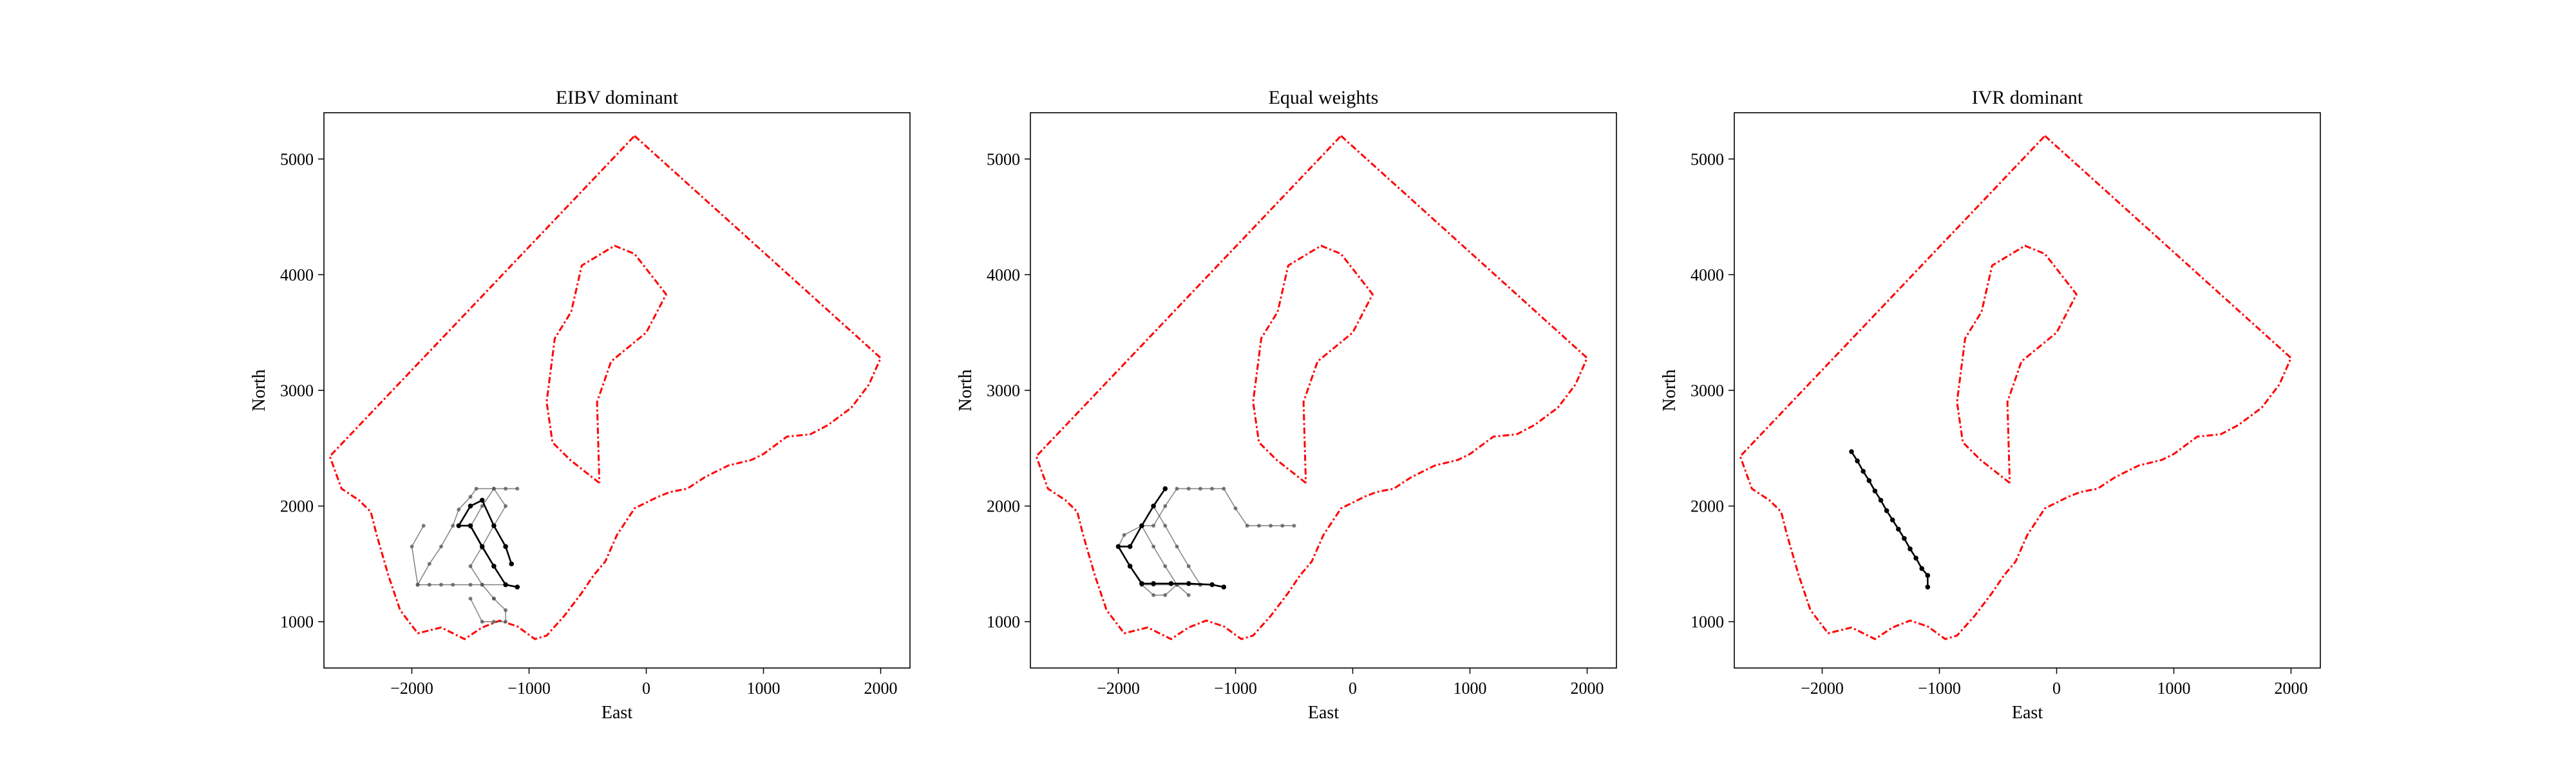  What do you see at coordinates (1324, 97) in the screenshot?
I see `subplot-title: Equal weights` at bounding box center [1324, 97].